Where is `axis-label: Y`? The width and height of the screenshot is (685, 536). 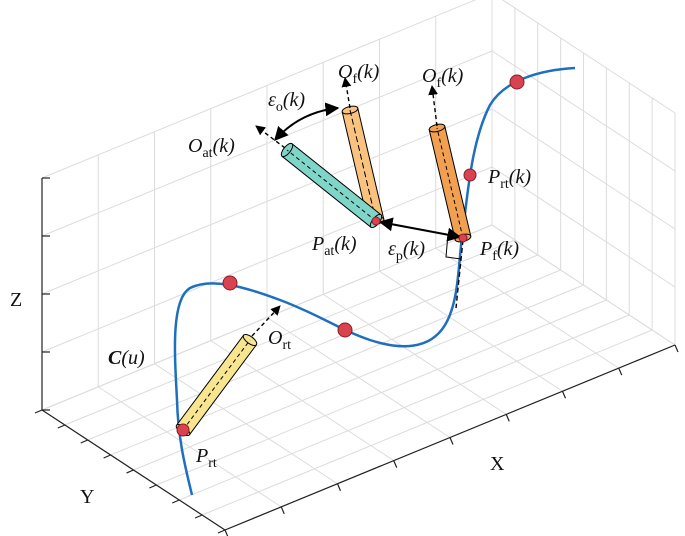
axis-label: Y is located at coordinates (87, 497).